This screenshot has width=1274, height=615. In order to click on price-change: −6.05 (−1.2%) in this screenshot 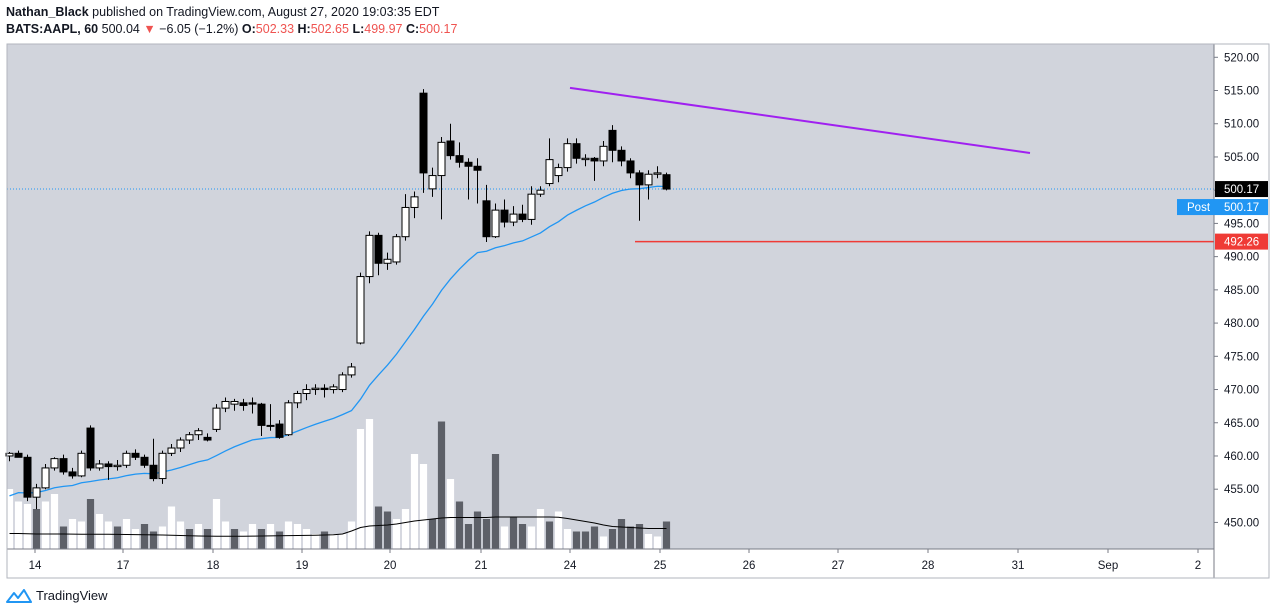, I will do `click(199, 29)`.